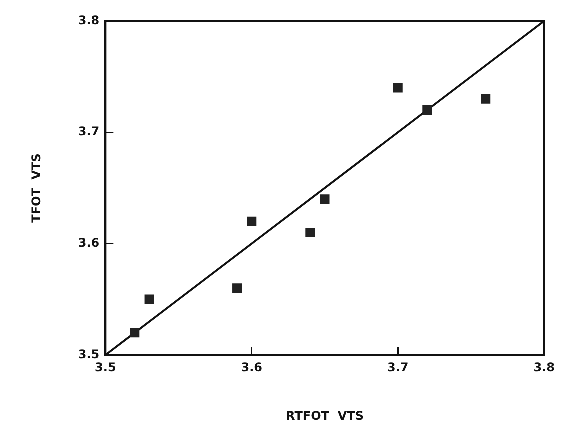  What do you see at coordinates (545, 367) in the screenshot?
I see `x-tick-label: 3.8` at bounding box center [545, 367].